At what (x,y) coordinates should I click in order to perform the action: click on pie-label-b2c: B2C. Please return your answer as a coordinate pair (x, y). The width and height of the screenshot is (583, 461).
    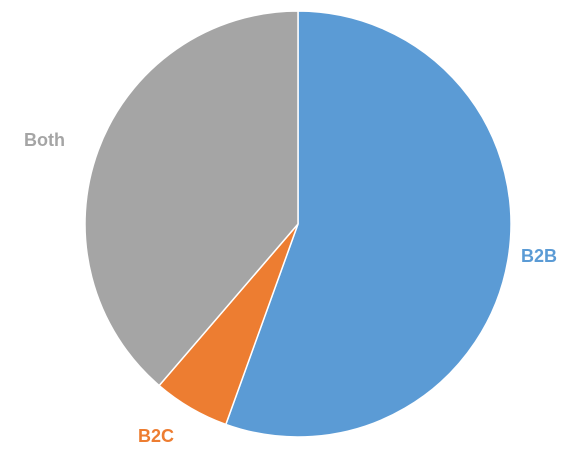
    Looking at the image, I should click on (156, 436).